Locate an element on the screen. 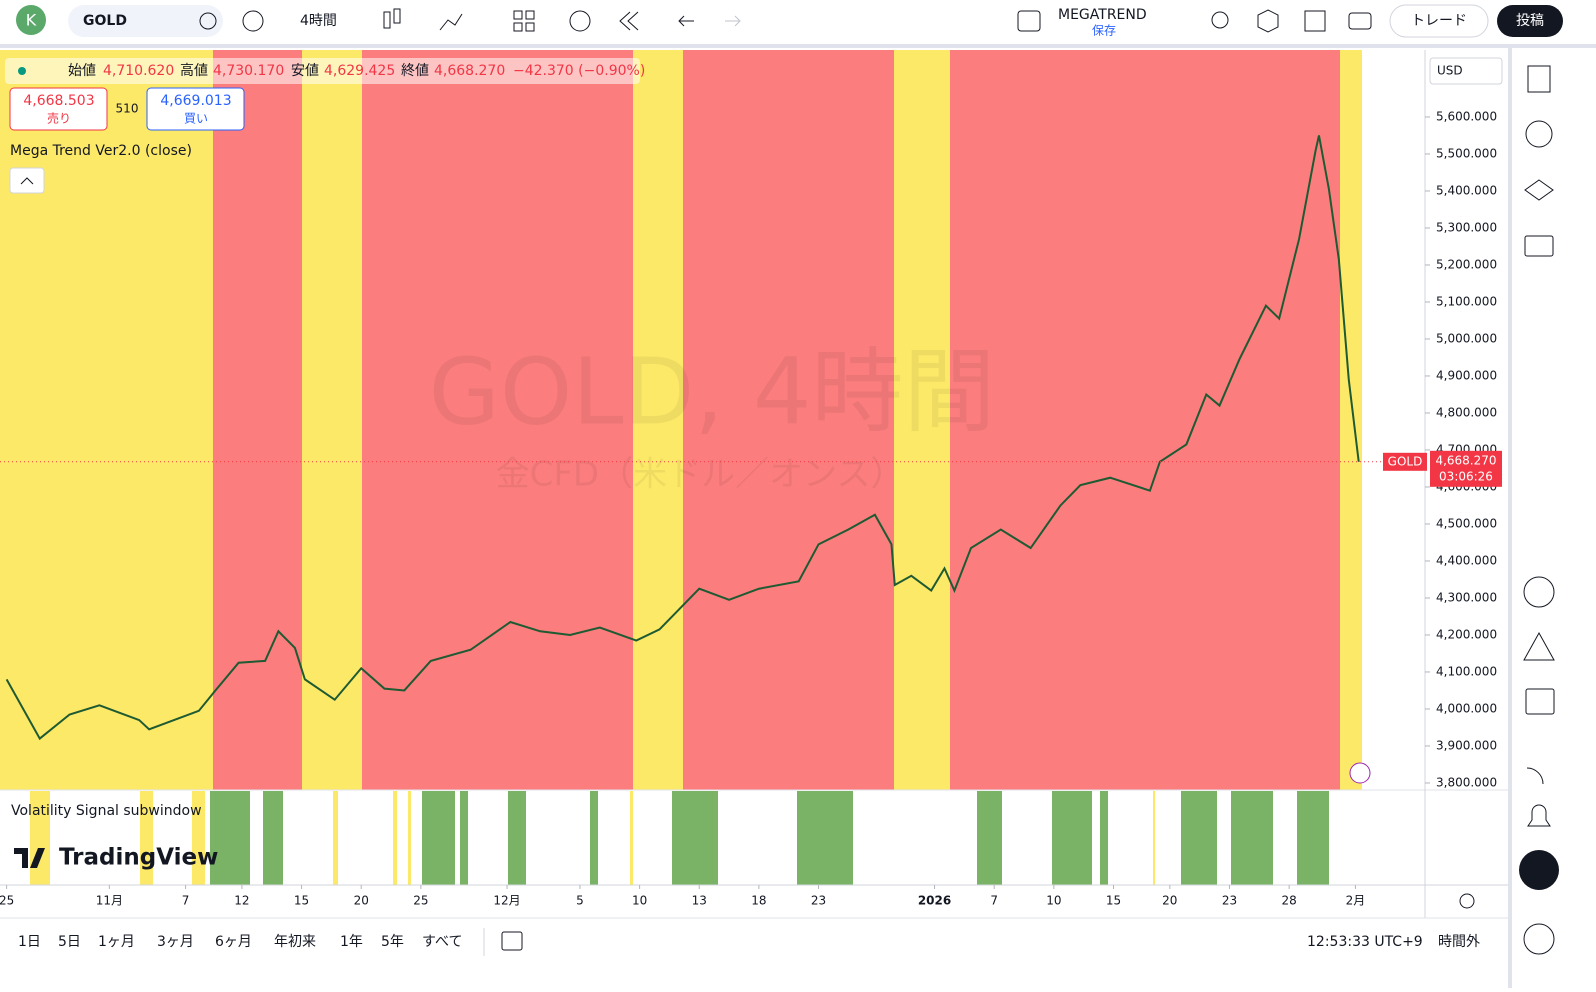 This screenshot has height=992, width=1596. y-tick-label: 5,400.000 is located at coordinates (1466, 190).